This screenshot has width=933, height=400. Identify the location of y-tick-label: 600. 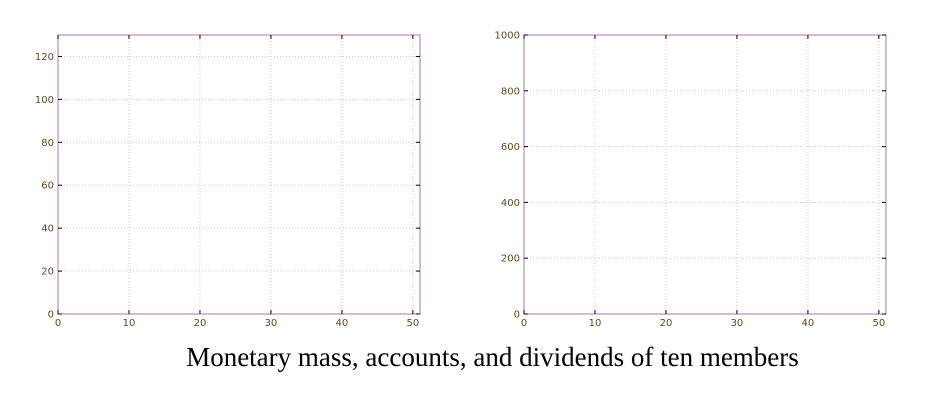
(510, 147).